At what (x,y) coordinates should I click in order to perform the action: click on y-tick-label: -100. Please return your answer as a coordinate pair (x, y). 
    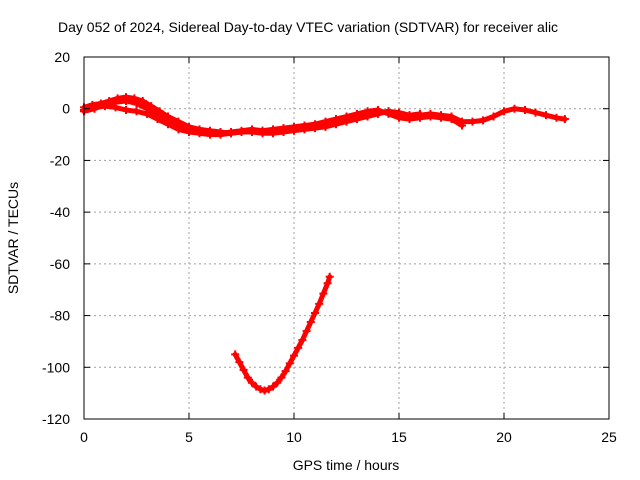
    Looking at the image, I should click on (56, 367).